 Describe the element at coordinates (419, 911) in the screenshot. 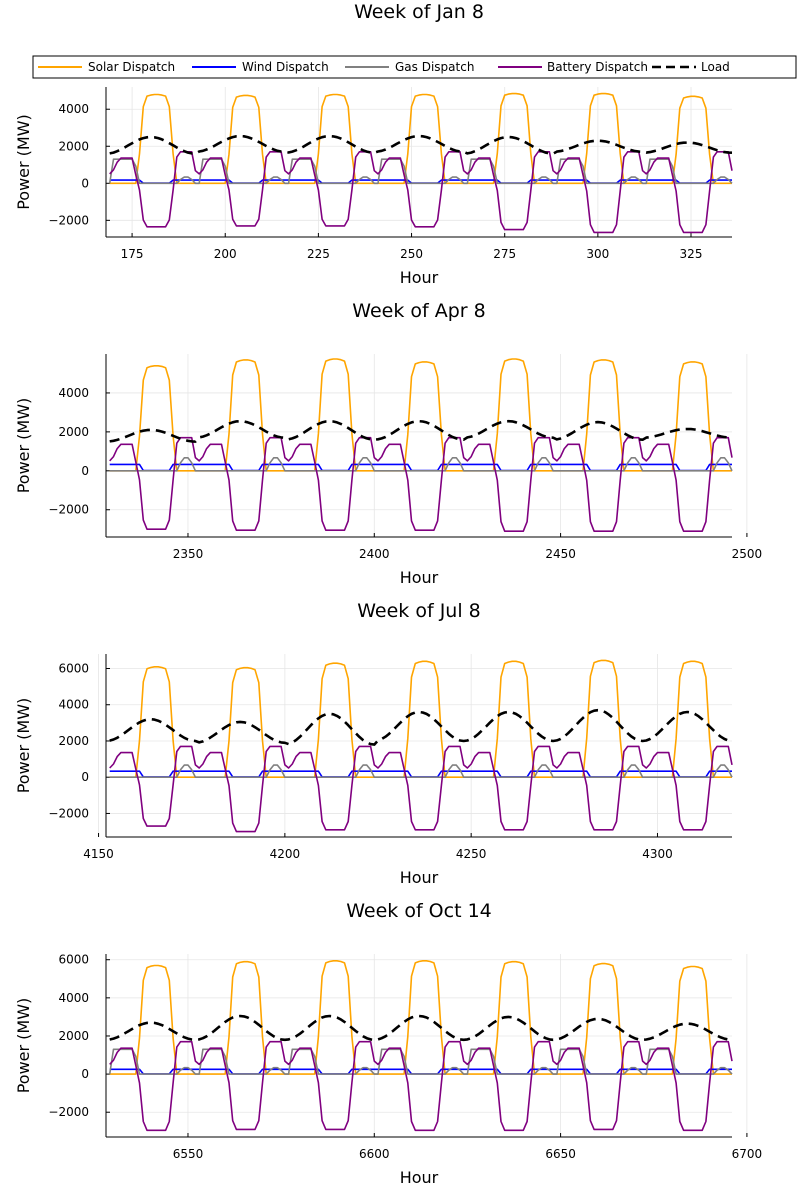

I see `panel-title: Week of Oct 14` at that location.